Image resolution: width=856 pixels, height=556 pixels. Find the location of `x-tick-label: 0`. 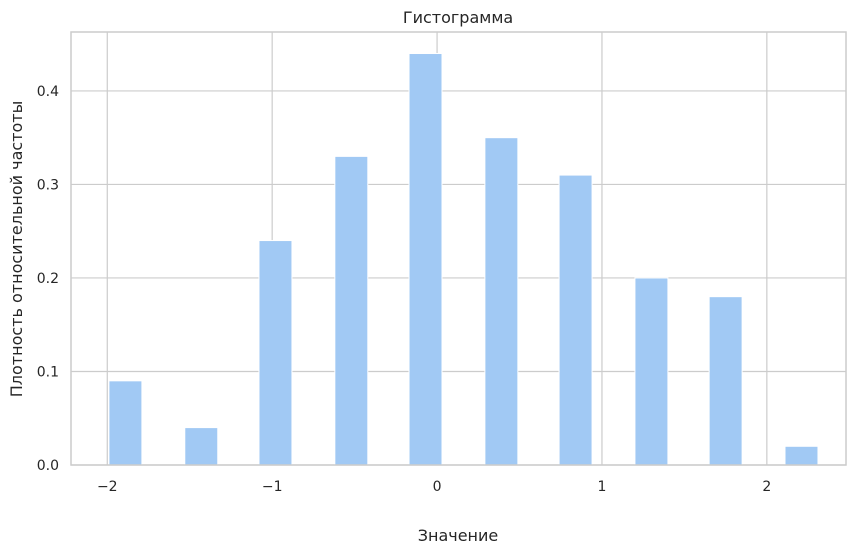

x-tick-label: 0 is located at coordinates (437, 487).